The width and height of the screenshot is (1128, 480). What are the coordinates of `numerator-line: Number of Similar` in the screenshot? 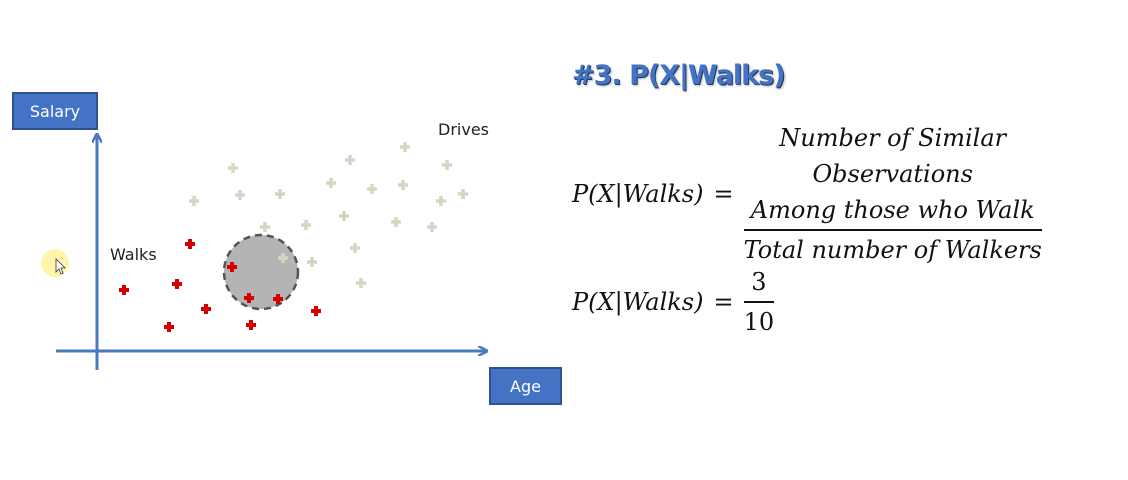 It's located at (893, 138).